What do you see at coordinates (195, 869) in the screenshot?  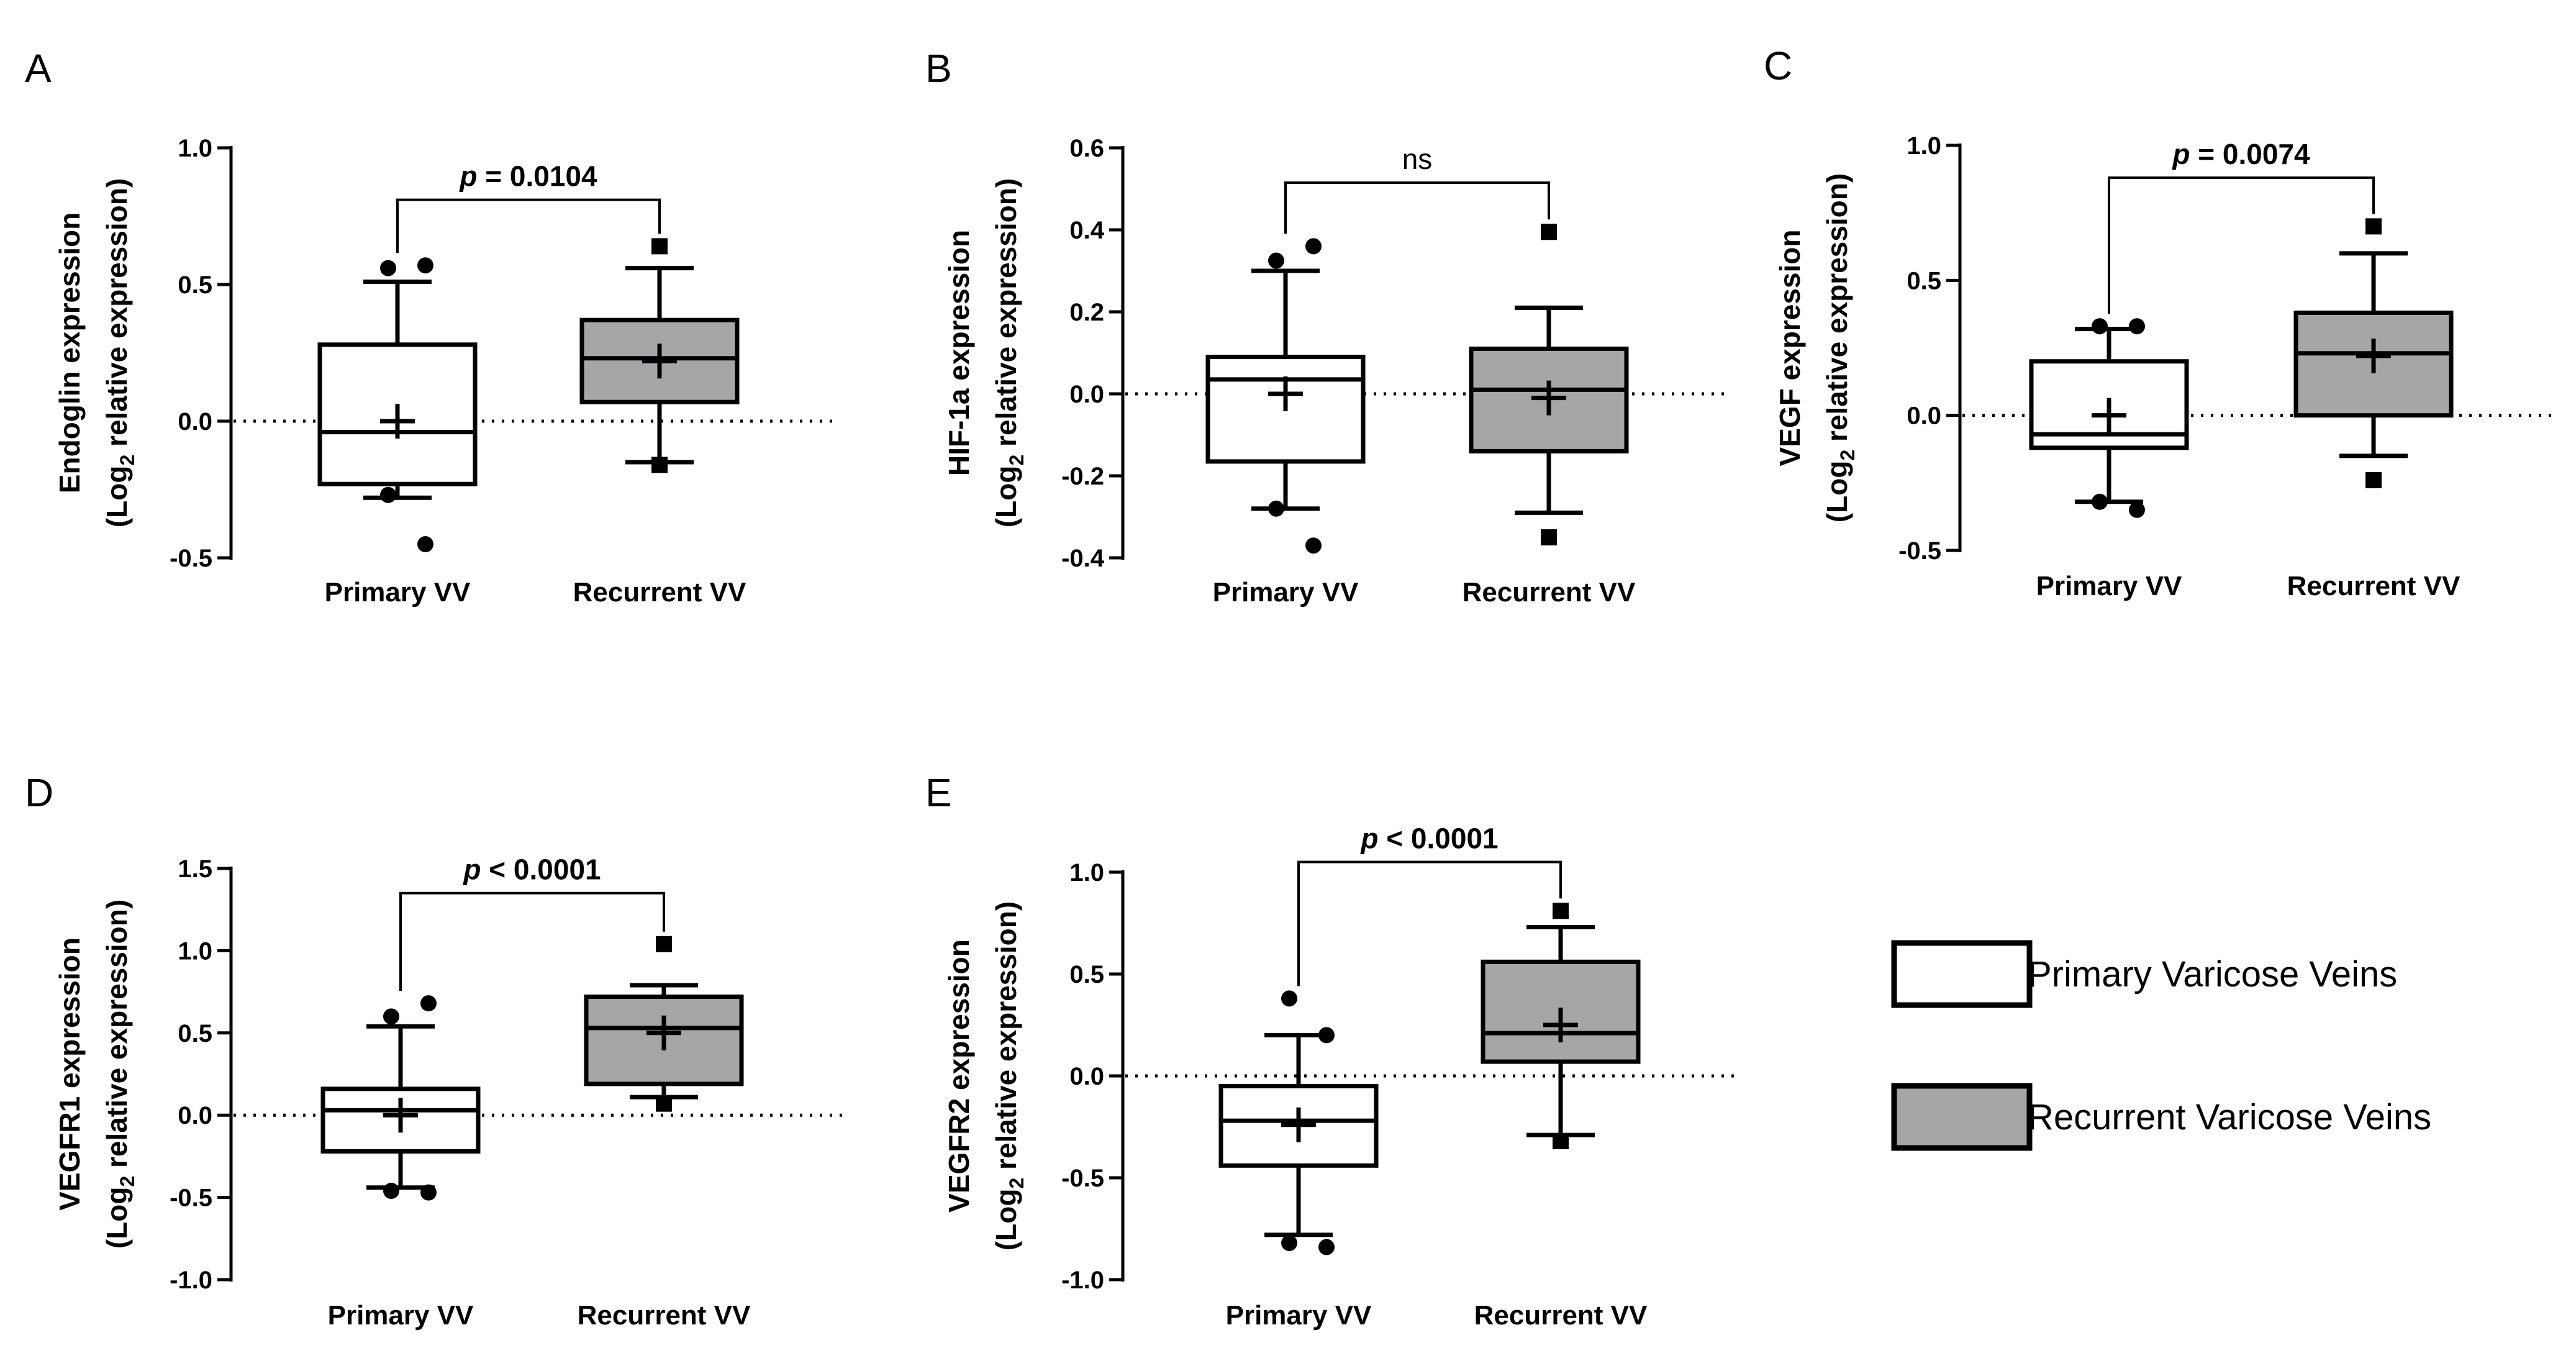 I see `y-tick-label: 1.5` at bounding box center [195, 869].